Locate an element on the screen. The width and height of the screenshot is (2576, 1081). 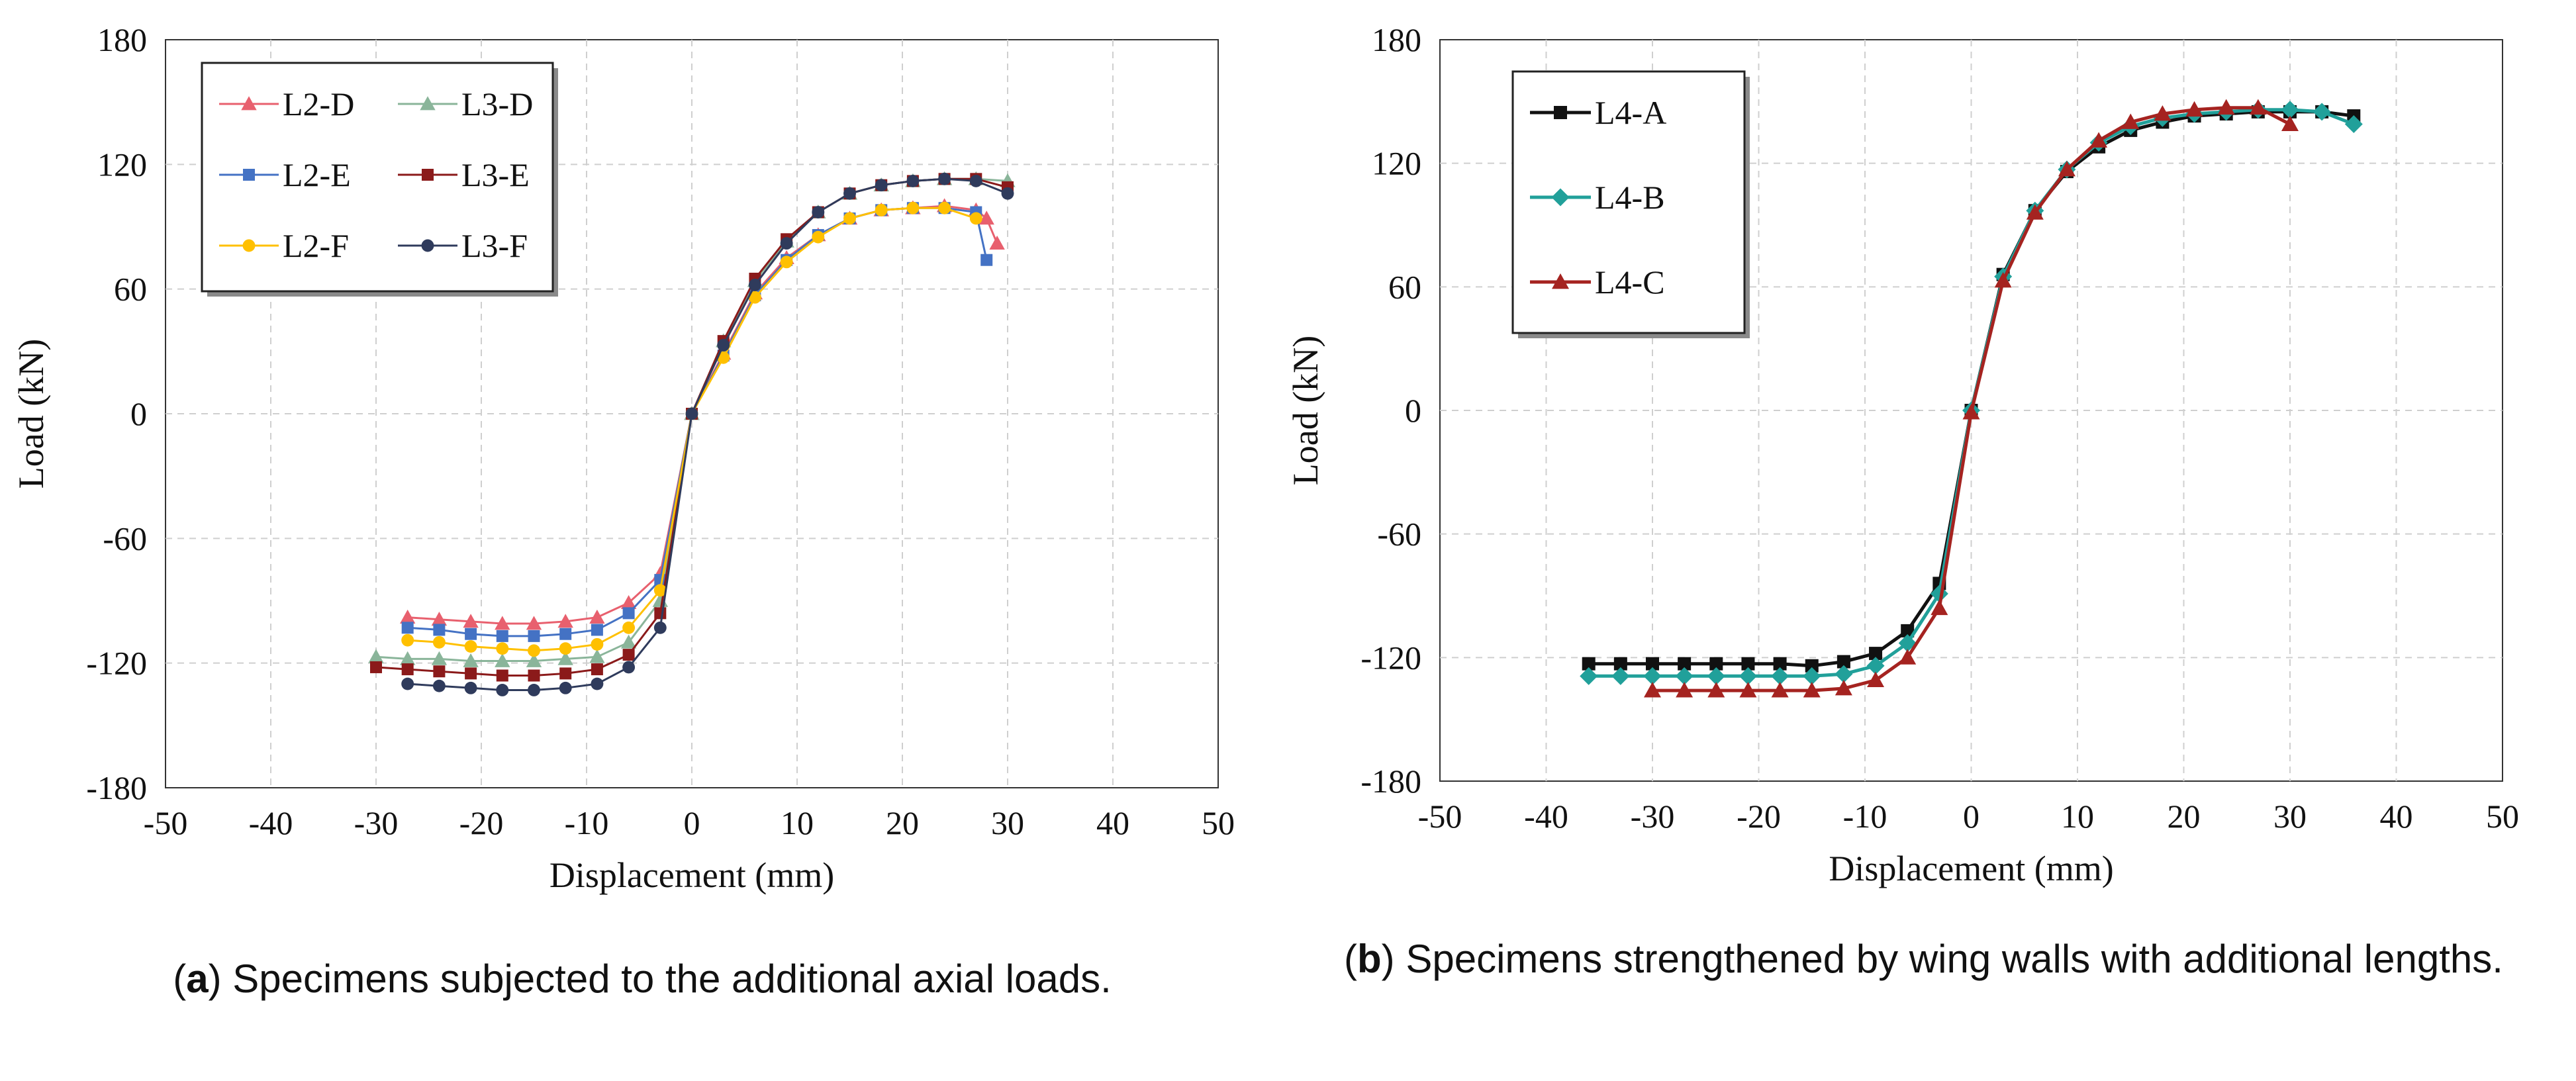
caption-label-b: b is located at coordinates (1370, 959).